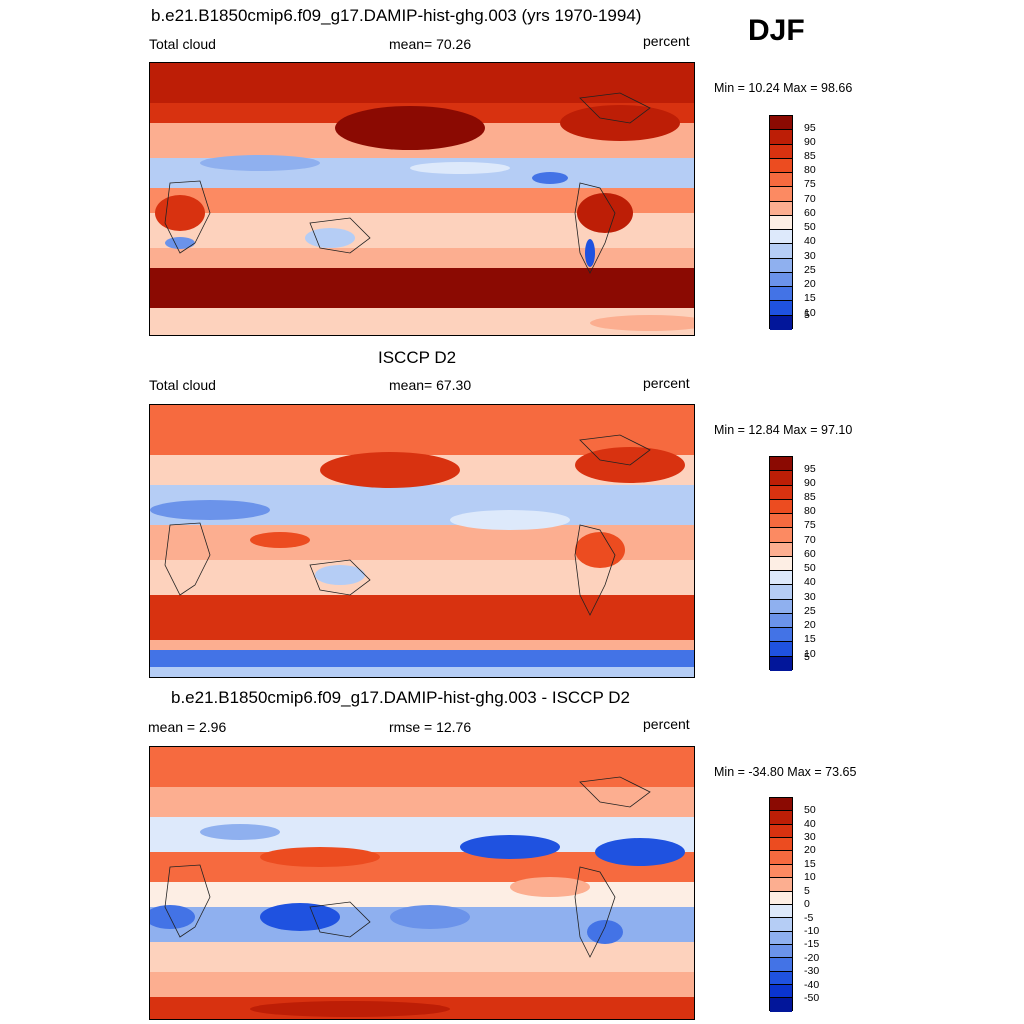 This screenshot has width=1024, height=1024. Describe the element at coordinates (182, 385) in the screenshot. I see `panel-2-variable-label: Total cloud` at that location.